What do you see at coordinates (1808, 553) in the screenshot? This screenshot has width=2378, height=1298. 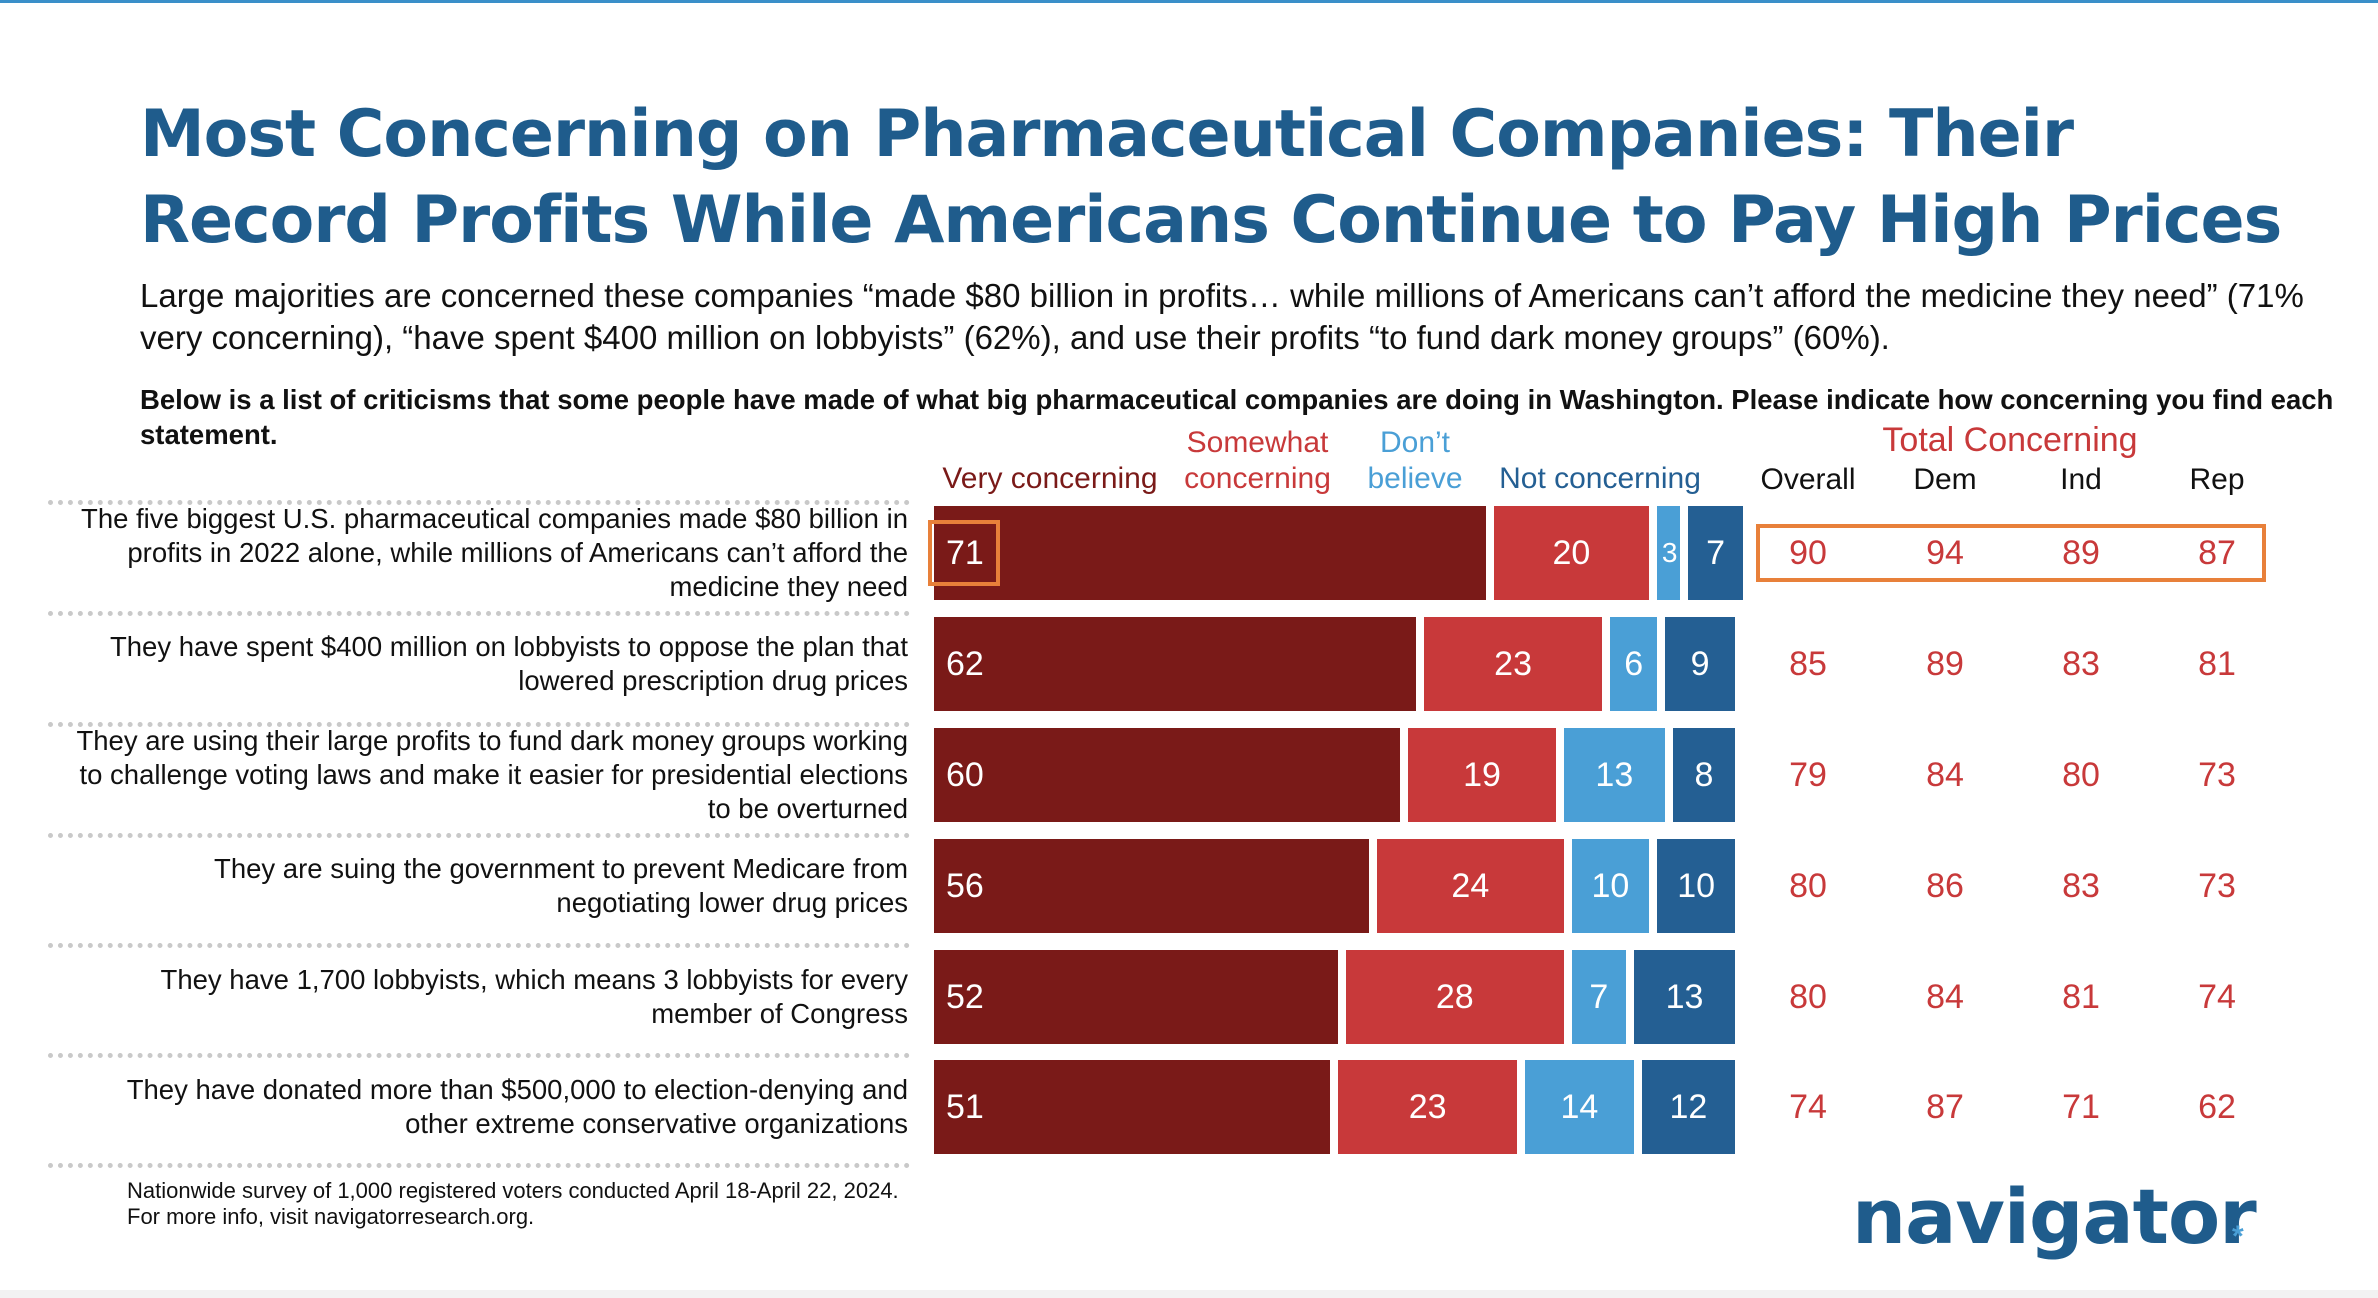 I see `total-overall: 90` at bounding box center [1808, 553].